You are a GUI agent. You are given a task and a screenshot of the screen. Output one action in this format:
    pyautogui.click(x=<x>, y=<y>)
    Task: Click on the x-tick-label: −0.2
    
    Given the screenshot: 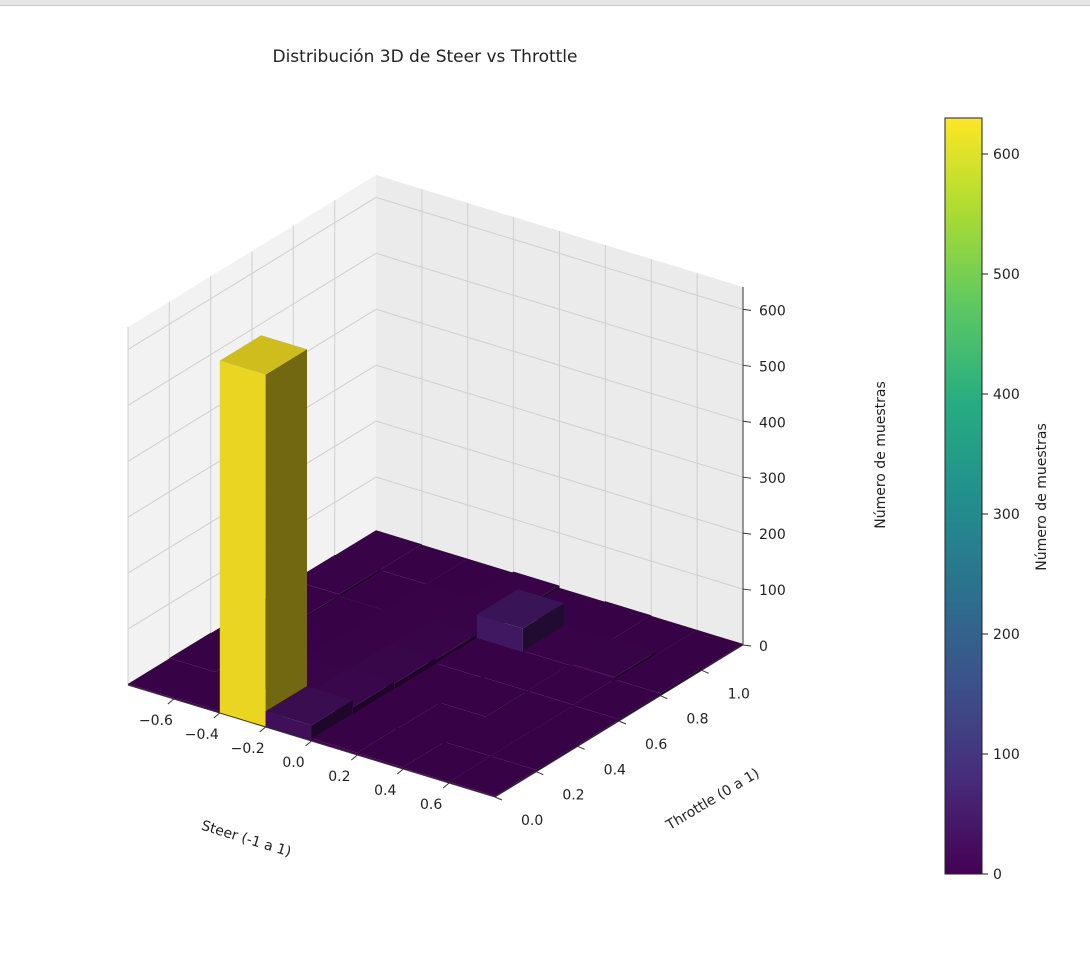 What is the action you would take?
    pyautogui.click(x=248, y=749)
    